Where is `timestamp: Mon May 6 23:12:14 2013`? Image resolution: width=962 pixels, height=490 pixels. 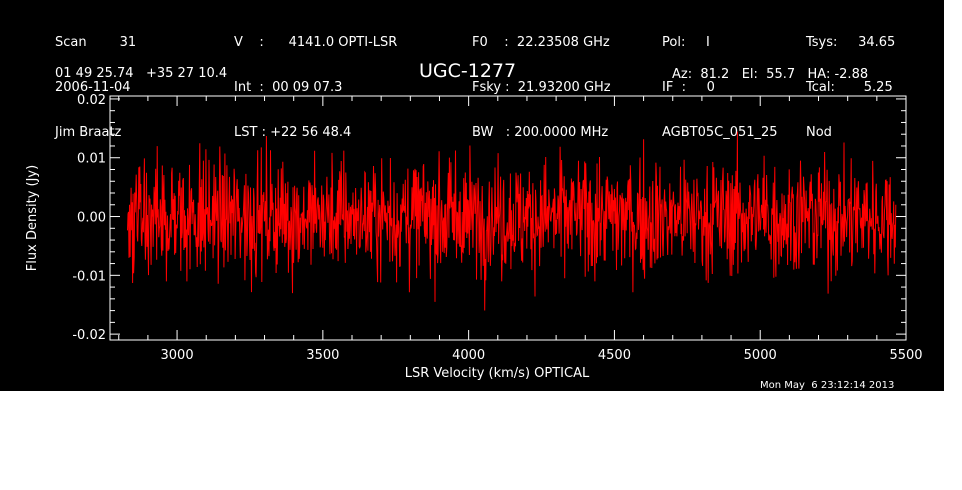
timestamp: Mon May 6 23:12:14 2013 is located at coordinates (827, 385).